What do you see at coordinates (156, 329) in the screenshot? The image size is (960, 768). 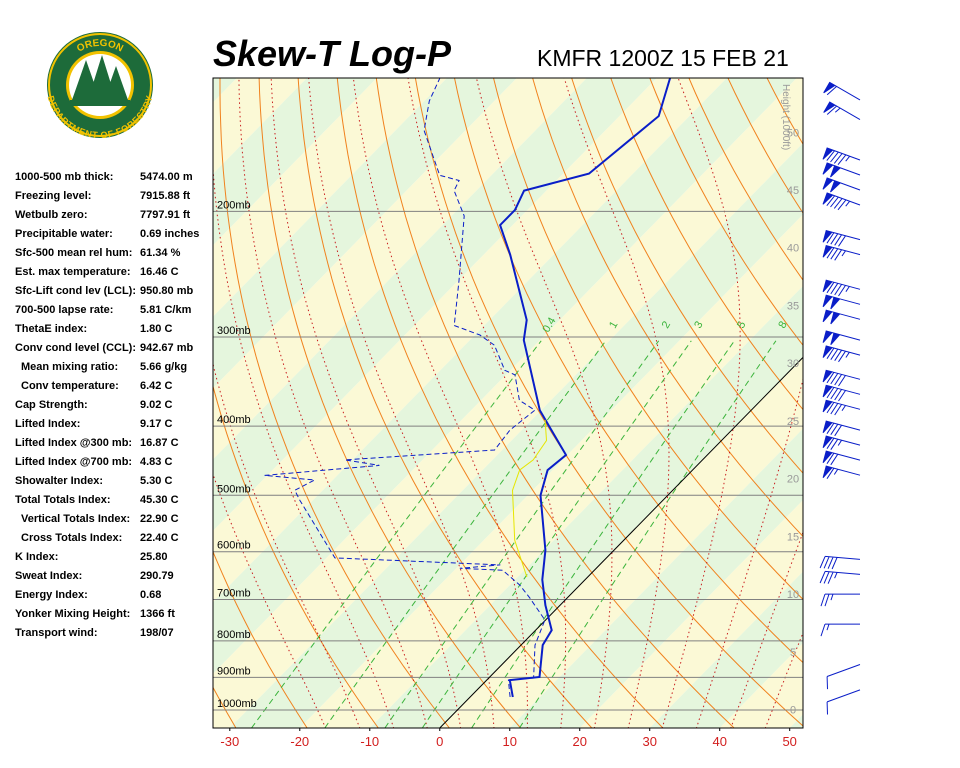 I see `index-value: 1.80 C` at bounding box center [156, 329].